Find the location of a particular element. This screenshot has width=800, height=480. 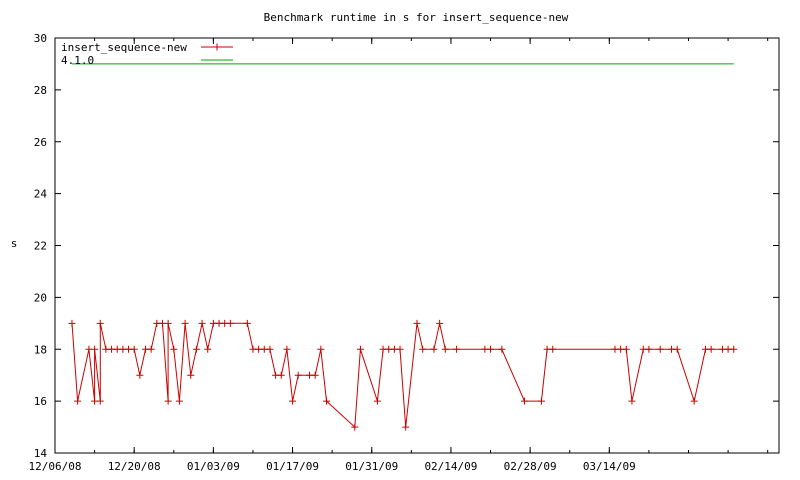

y-tick-label: 24 is located at coordinates (41, 194).